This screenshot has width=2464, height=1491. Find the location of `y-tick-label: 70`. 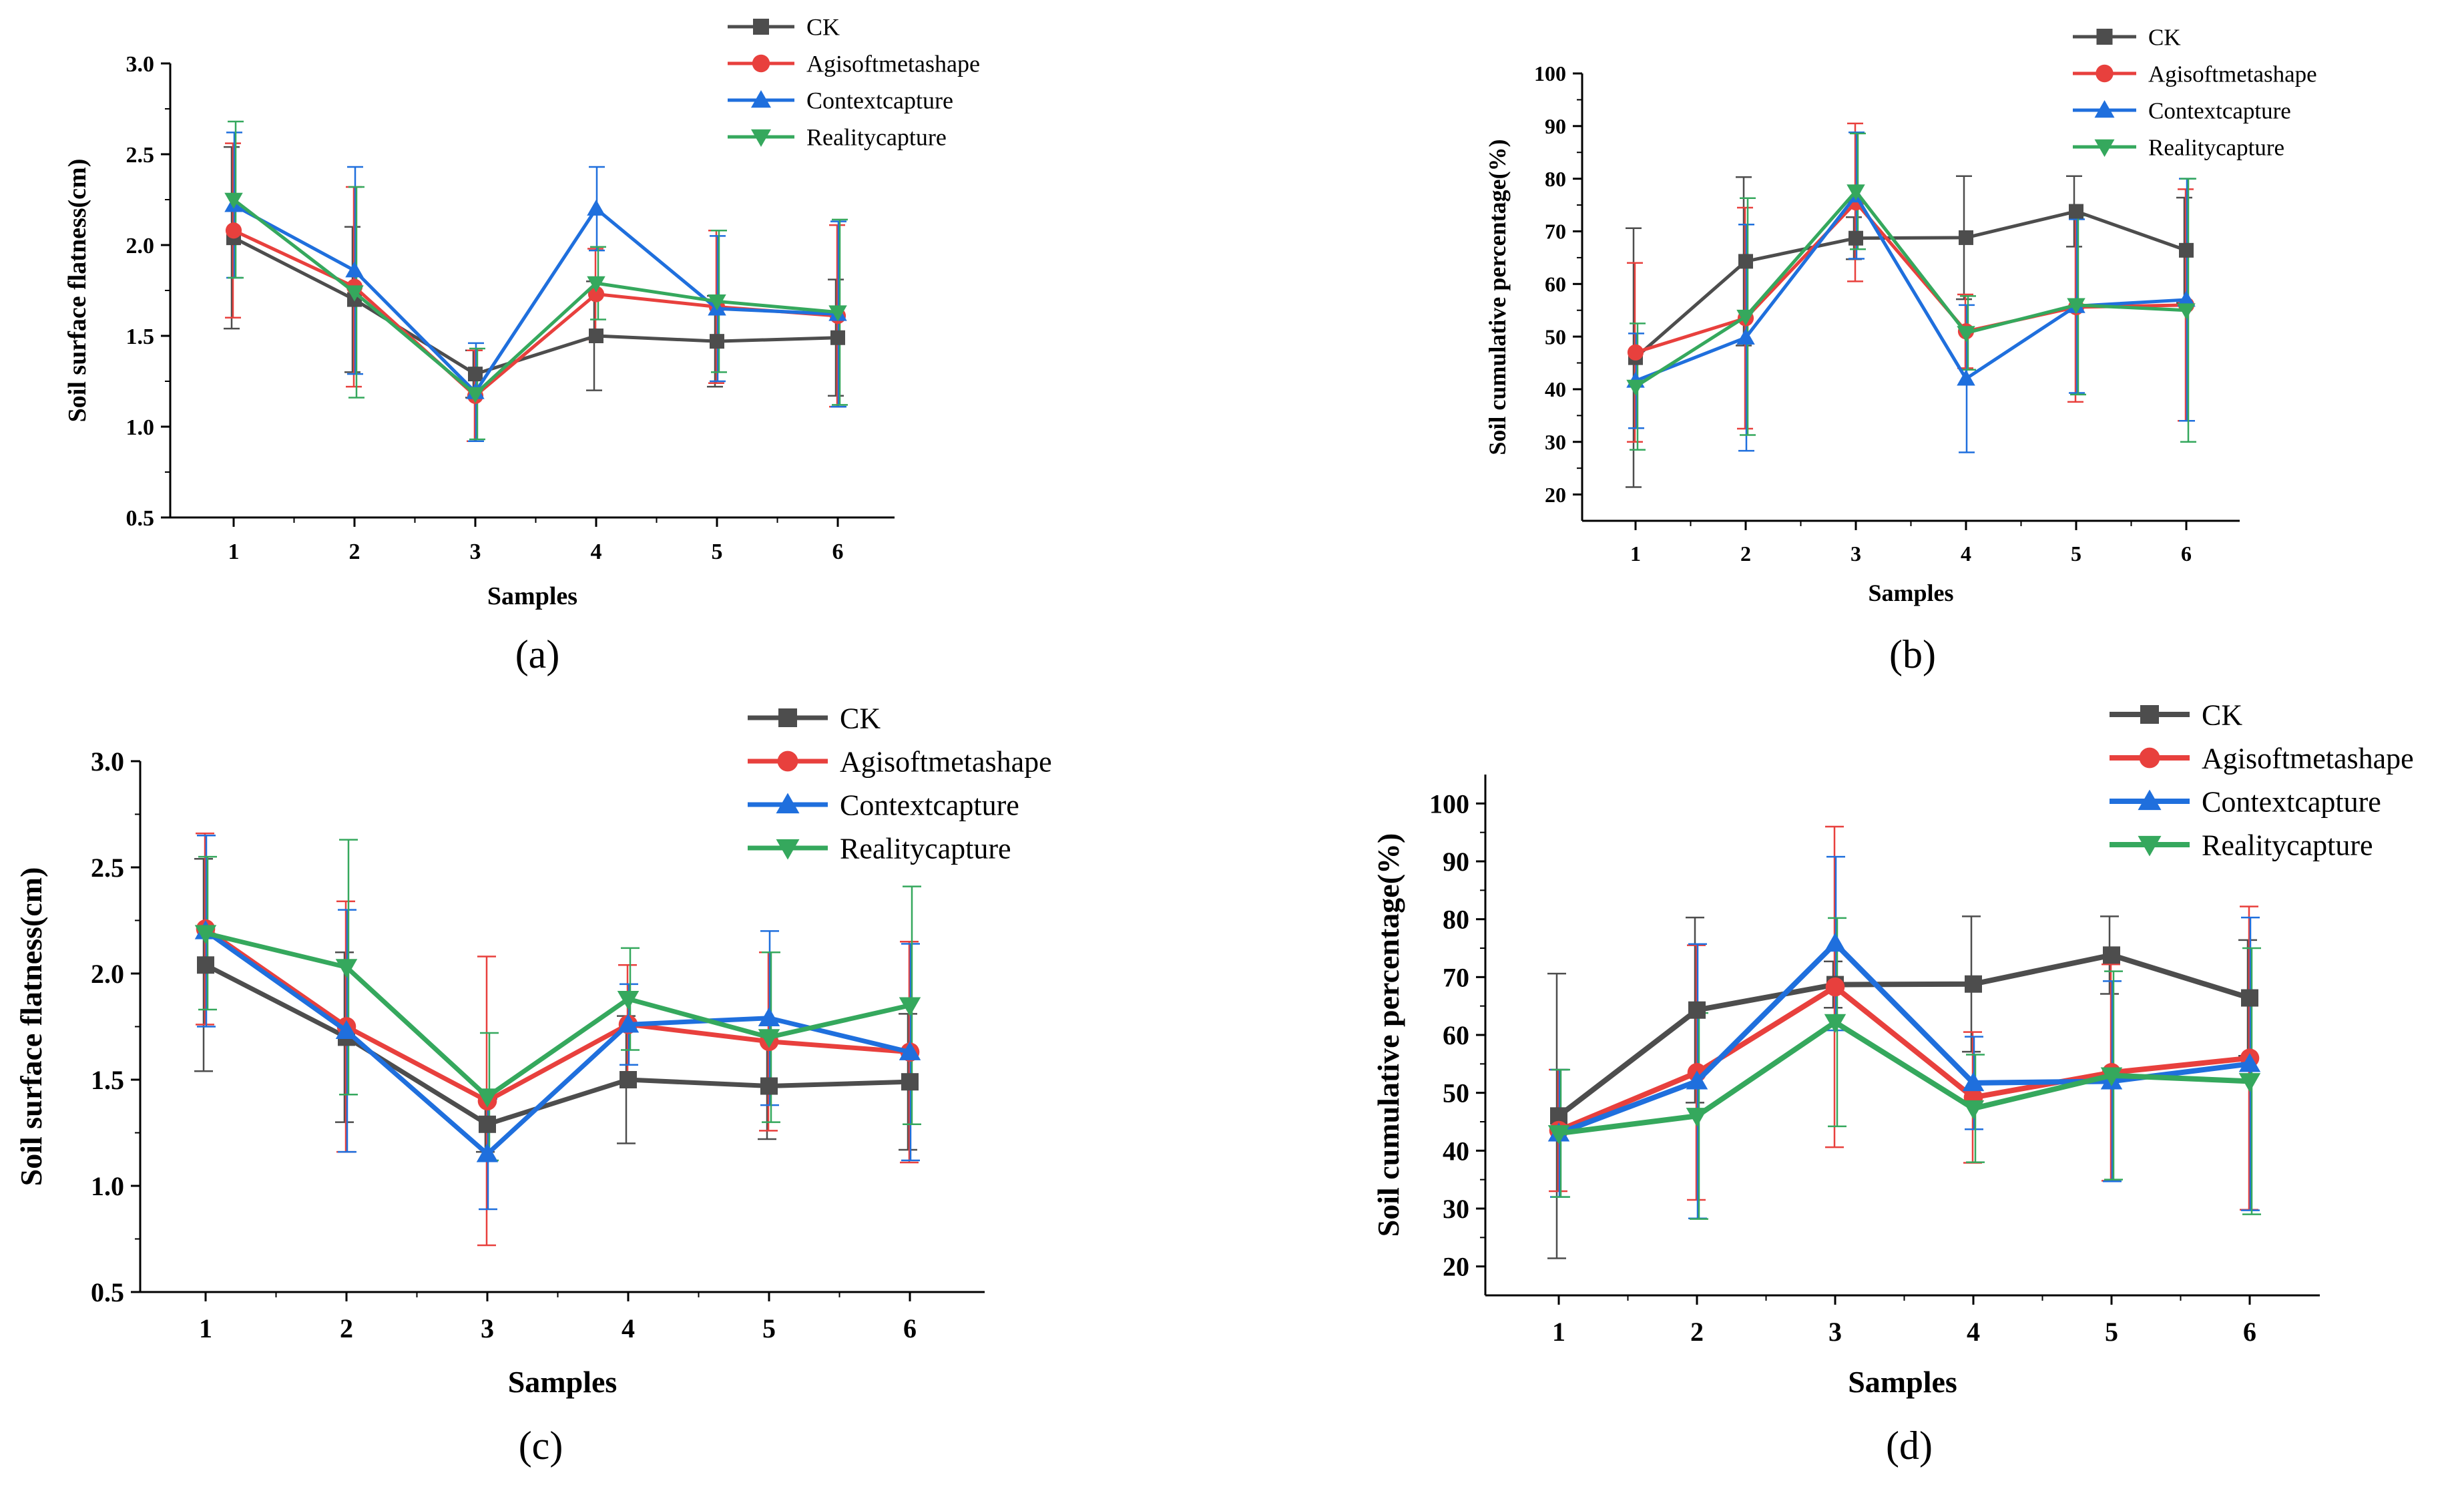

y-tick-label: 70 is located at coordinates (1456, 977).